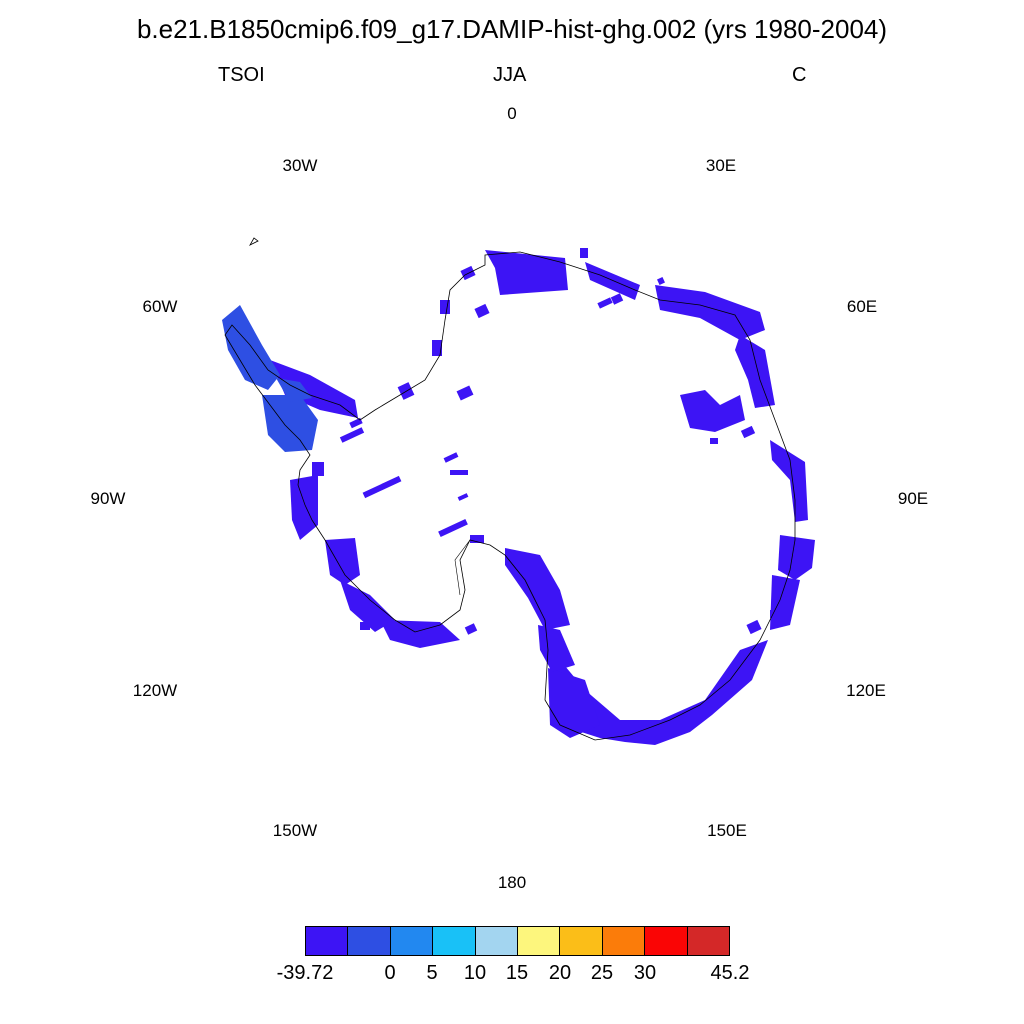  Describe the element at coordinates (730, 973) in the screenshot. I see `colorbar-label-max: 45.2` at that location.